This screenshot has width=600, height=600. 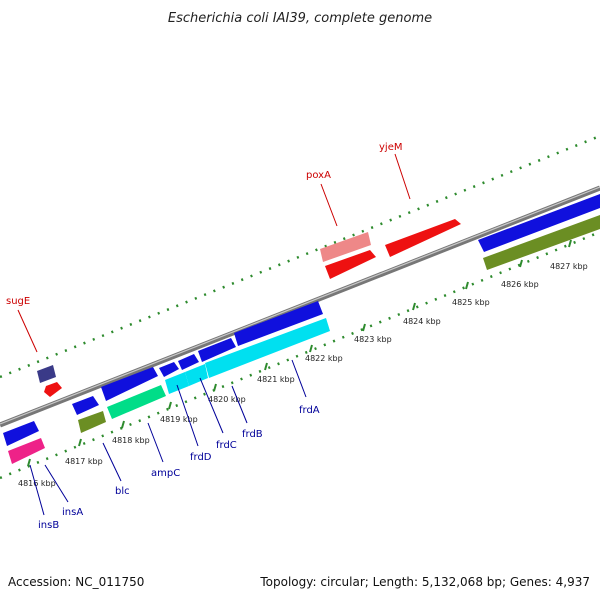 What do you see at coordinates (318, 175) in the screenshot?
I see `label-poxA: poxA` at bounding box center [318, 175].